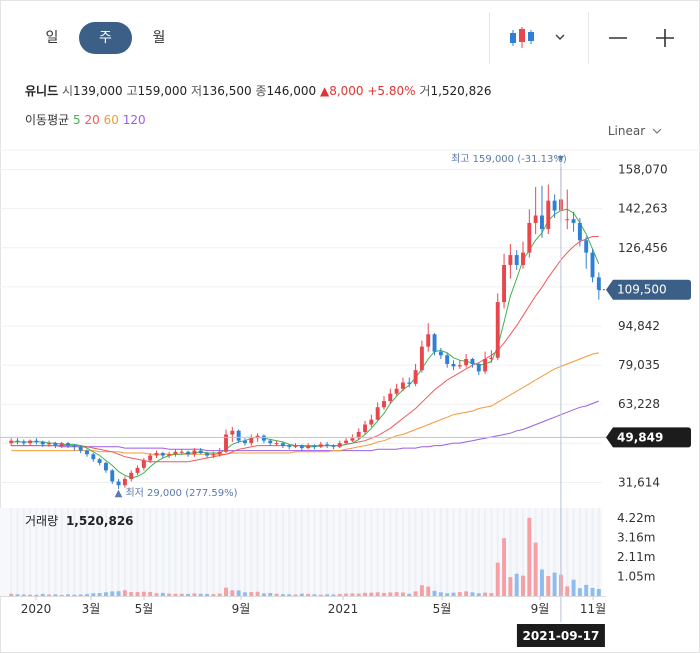  What do you see at coordinates (643, 248) in the screenshot?
I see `price-tick-label: 126,456` at bounding box center [643, 248].